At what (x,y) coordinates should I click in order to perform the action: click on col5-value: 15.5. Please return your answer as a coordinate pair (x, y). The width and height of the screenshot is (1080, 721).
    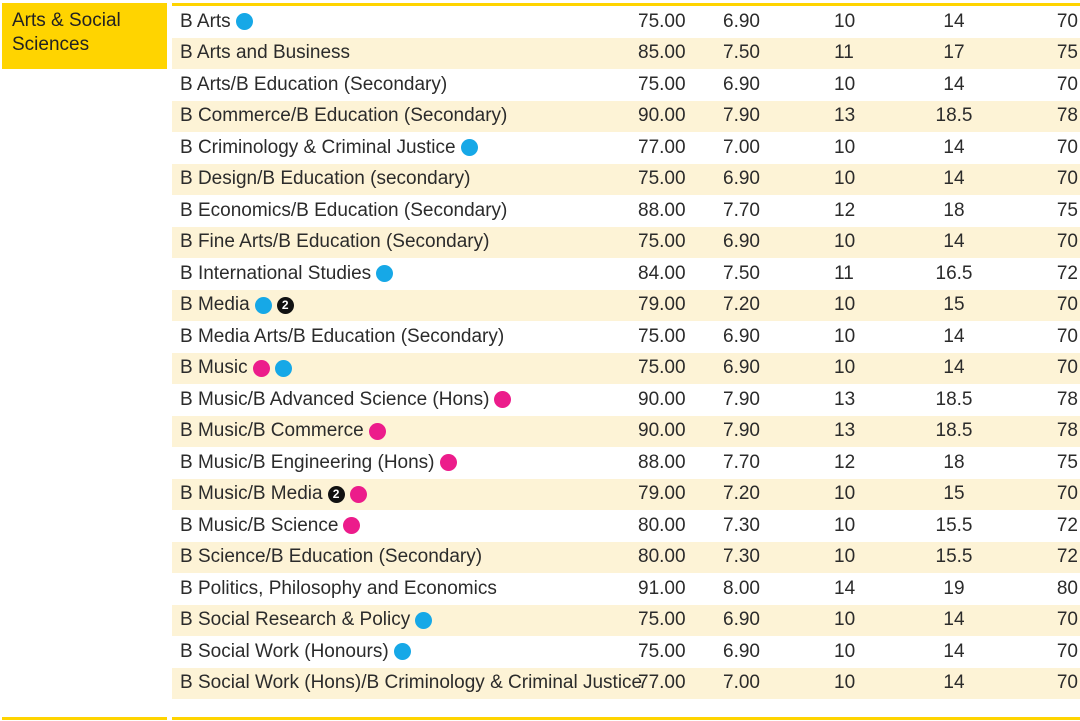
    Looking at the image, I should click on (954, 525).